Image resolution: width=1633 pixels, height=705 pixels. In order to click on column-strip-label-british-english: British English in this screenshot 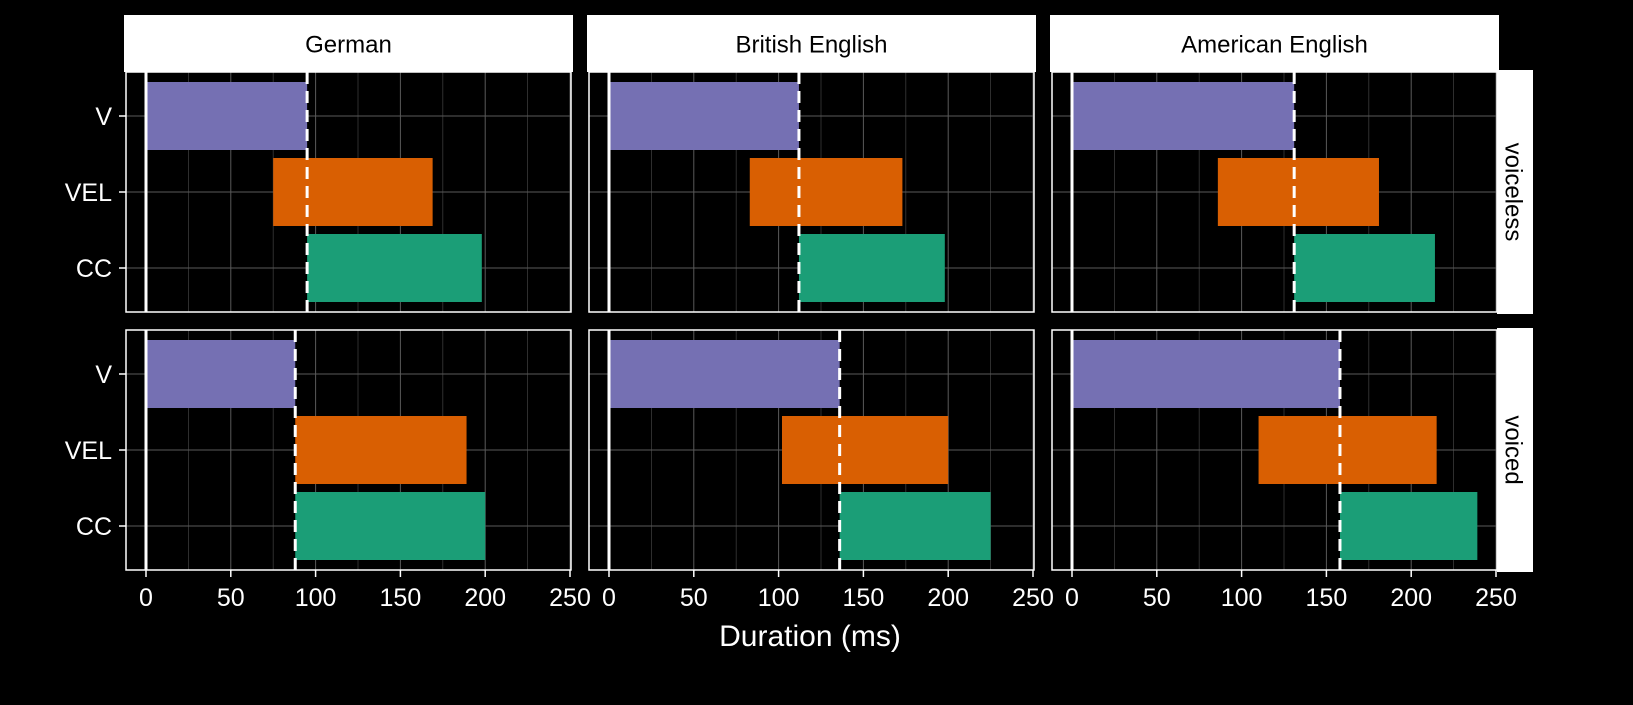, I will do `click(811, 45)`.